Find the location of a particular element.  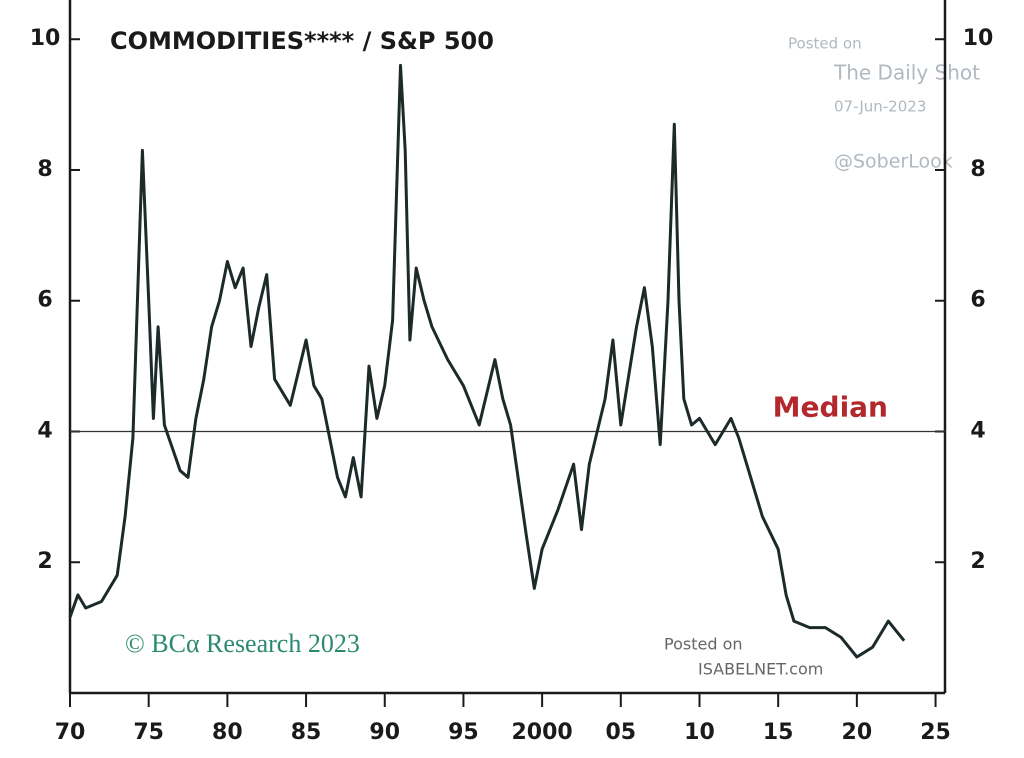

x-tick-label: 25 is located at coordinates (935, 732).